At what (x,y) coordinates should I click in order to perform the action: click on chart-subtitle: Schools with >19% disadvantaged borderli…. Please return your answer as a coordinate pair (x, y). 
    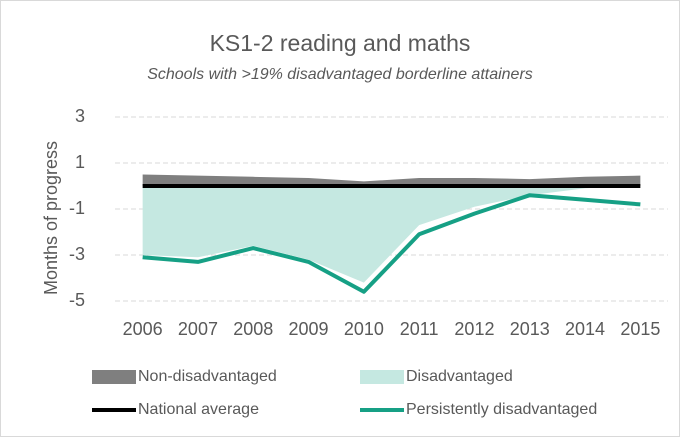
    Looking at the image, I should click on (340, 74).